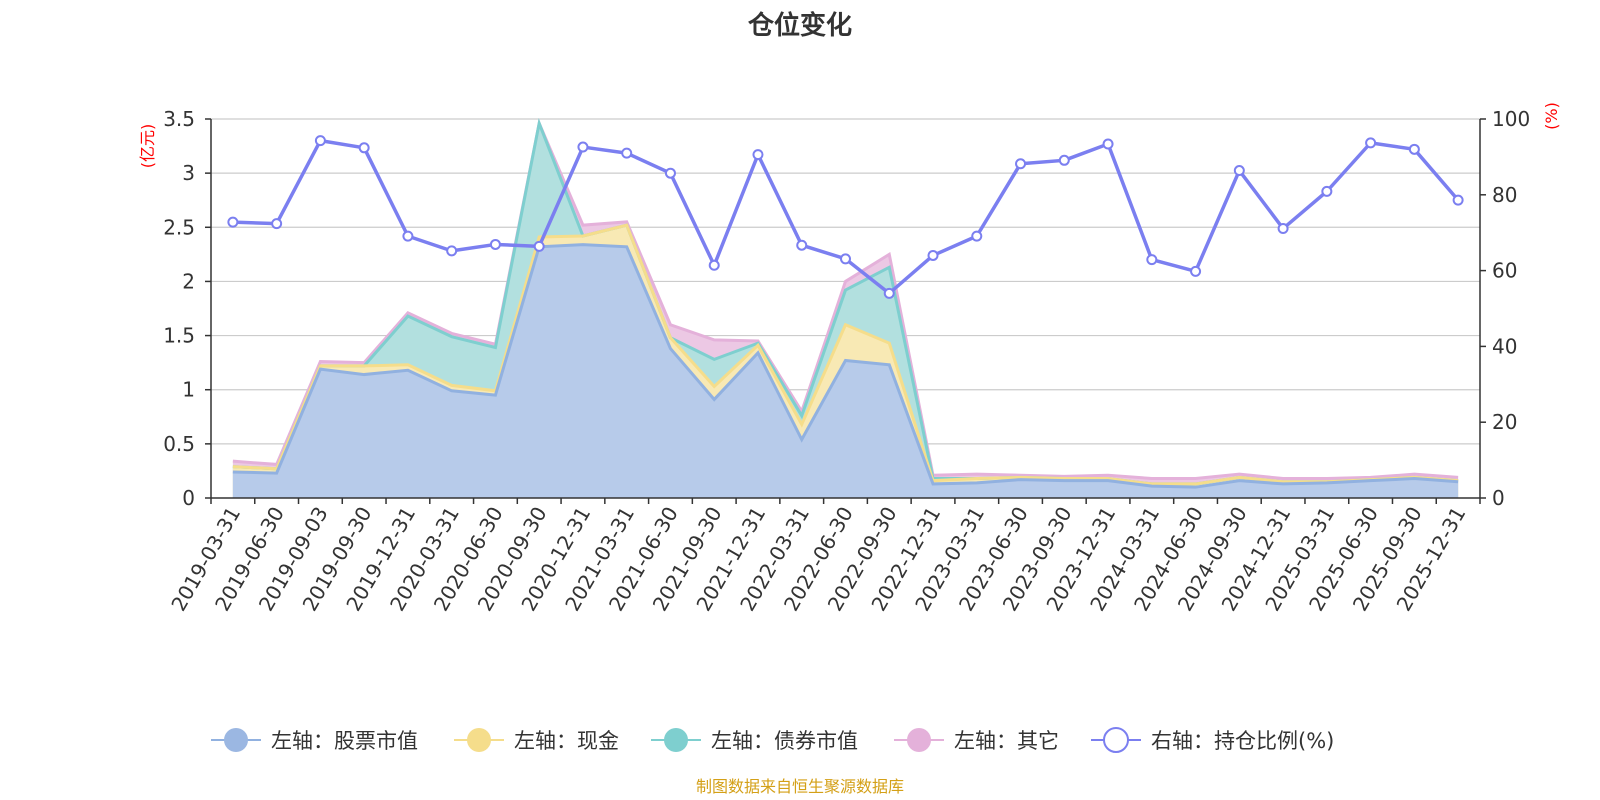 Image resolution: width=1600 pixels, height=800 pixels. What do you see at coordinates (1551, 116) in the screenshot?
I see `right-axis-unit: (%)` at bounding box center [1551, 116].